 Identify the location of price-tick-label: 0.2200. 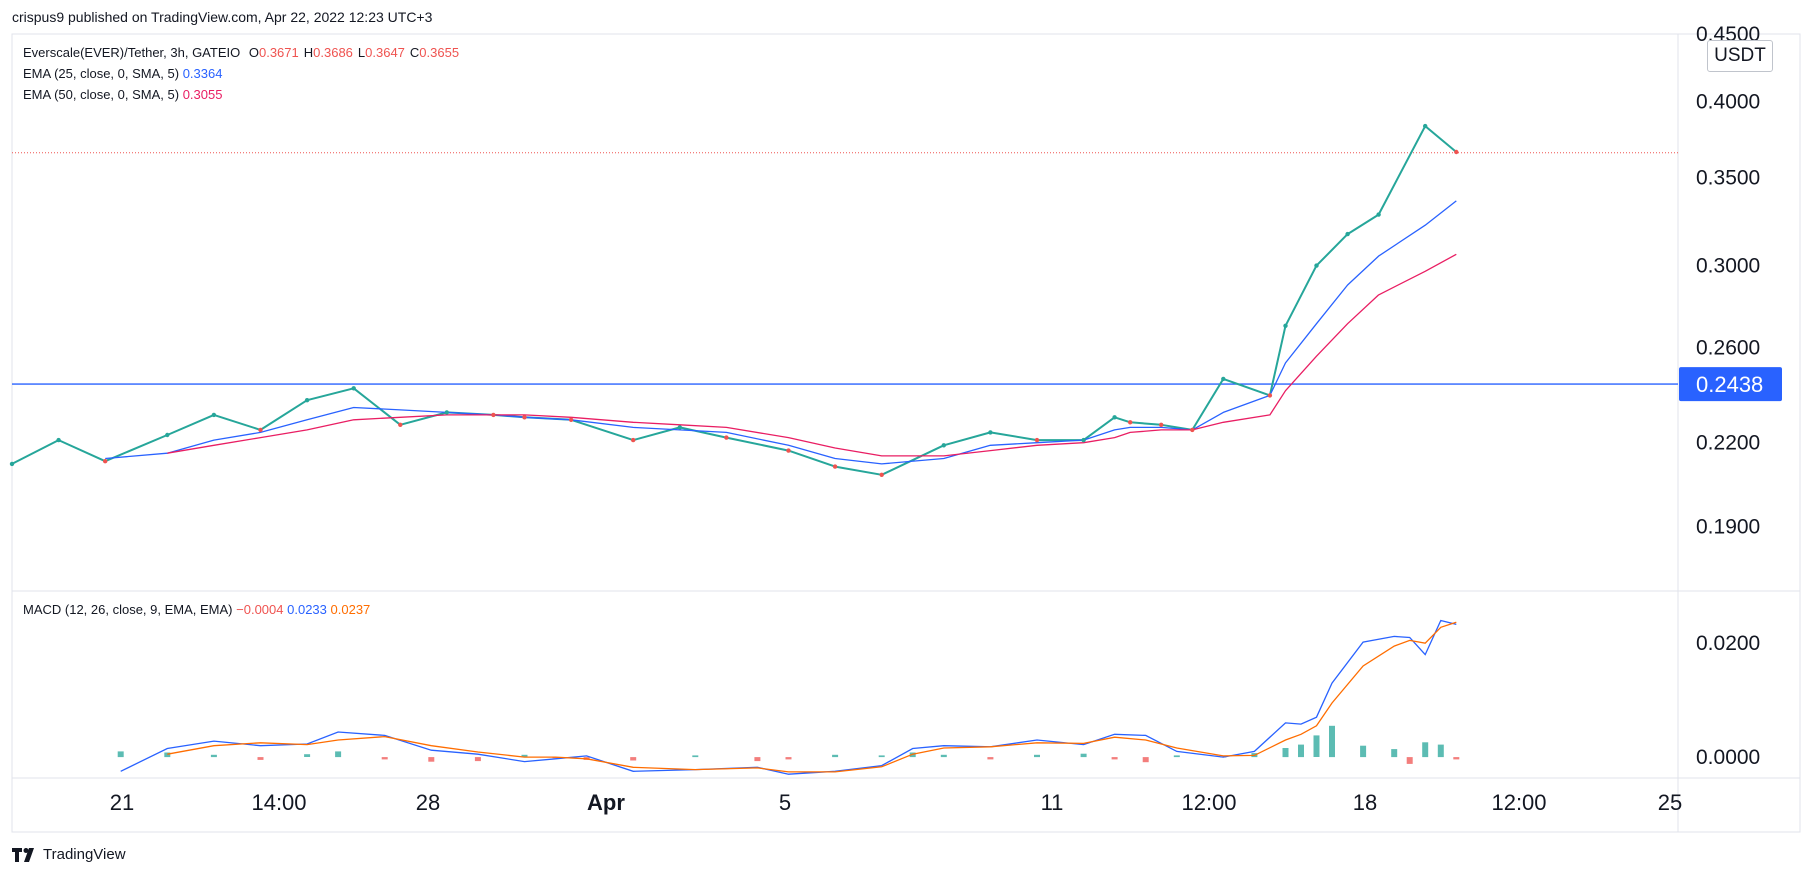
(1728, 443).